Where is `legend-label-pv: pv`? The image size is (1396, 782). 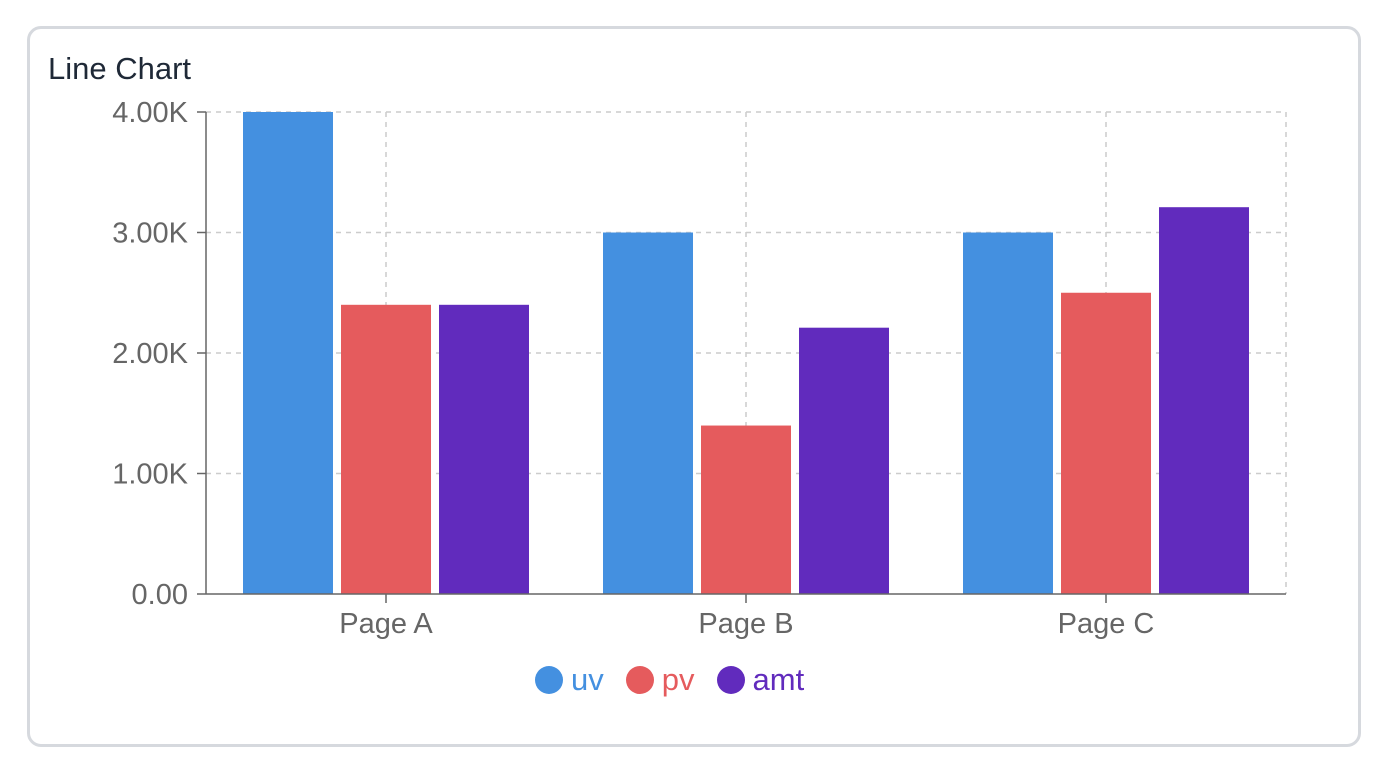 legend-label-pv: pv is located at coordinates (678, 679).